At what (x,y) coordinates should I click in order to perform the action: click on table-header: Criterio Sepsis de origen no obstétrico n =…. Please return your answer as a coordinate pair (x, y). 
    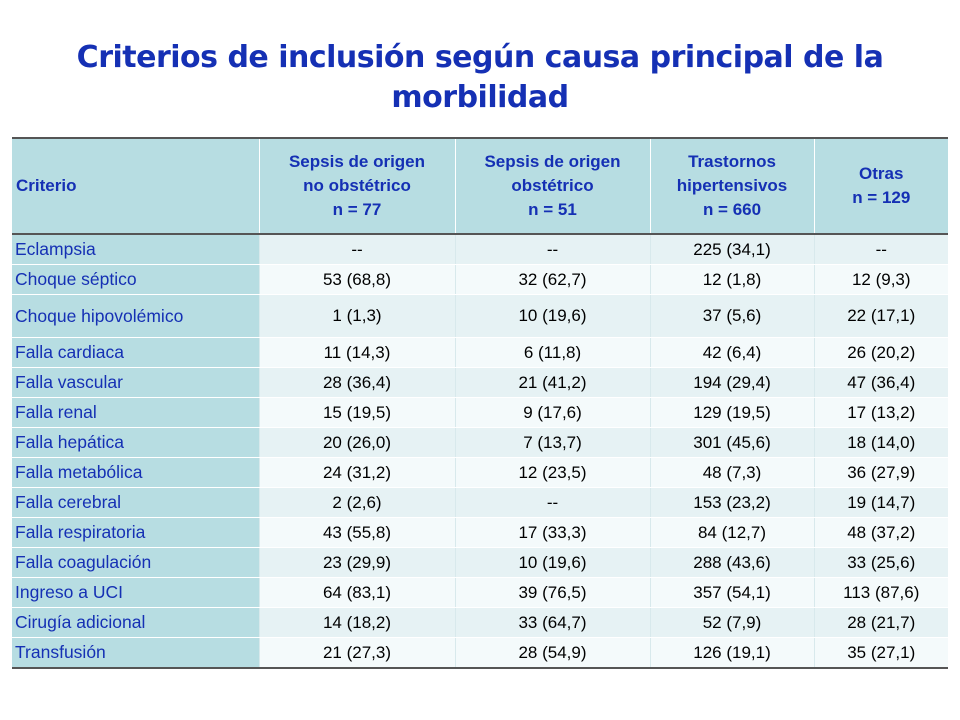
    Looking at the image, I should click on (480, 186).